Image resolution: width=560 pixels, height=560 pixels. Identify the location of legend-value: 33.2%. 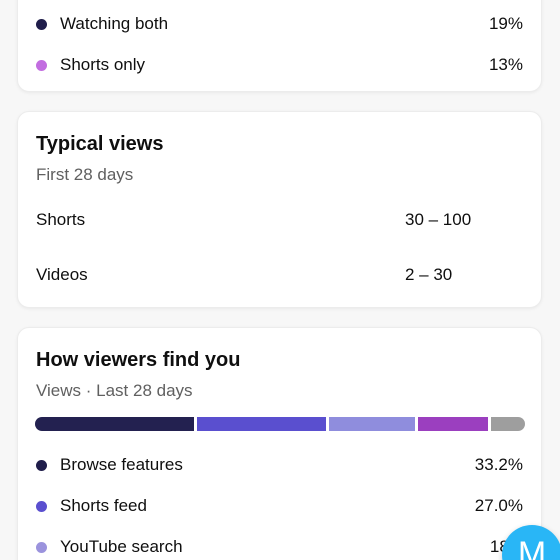
(498, 464).